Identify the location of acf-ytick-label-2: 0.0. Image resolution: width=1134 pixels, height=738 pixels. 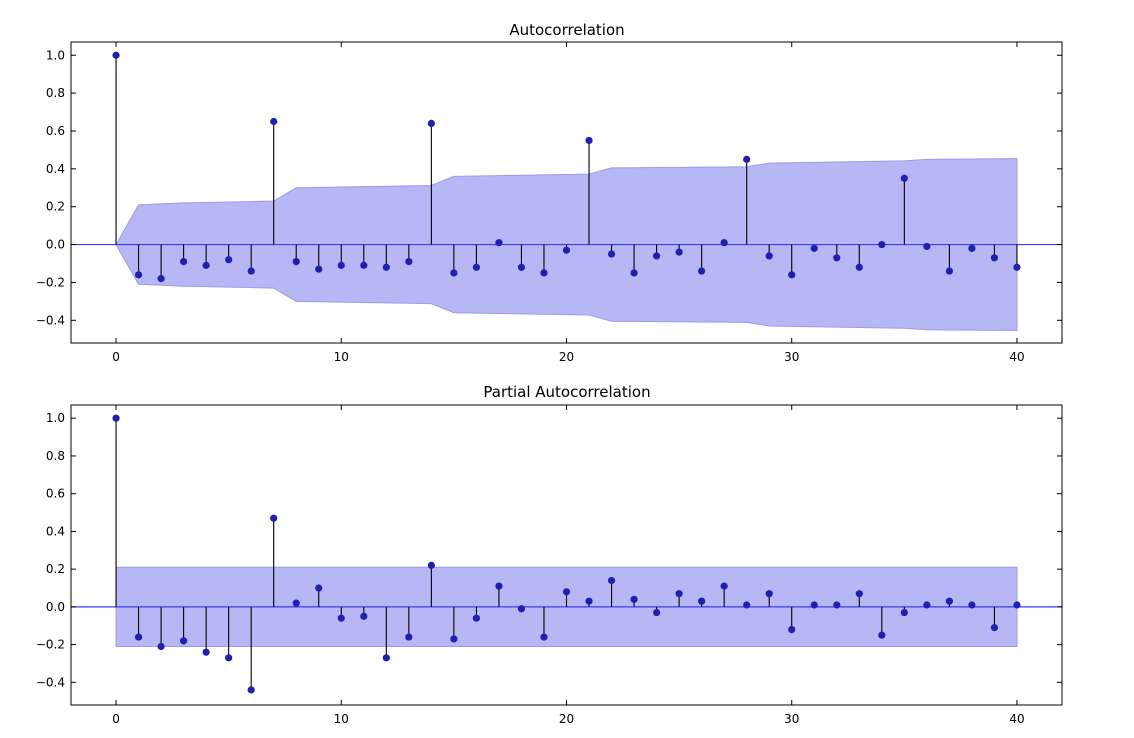
(55, 245).